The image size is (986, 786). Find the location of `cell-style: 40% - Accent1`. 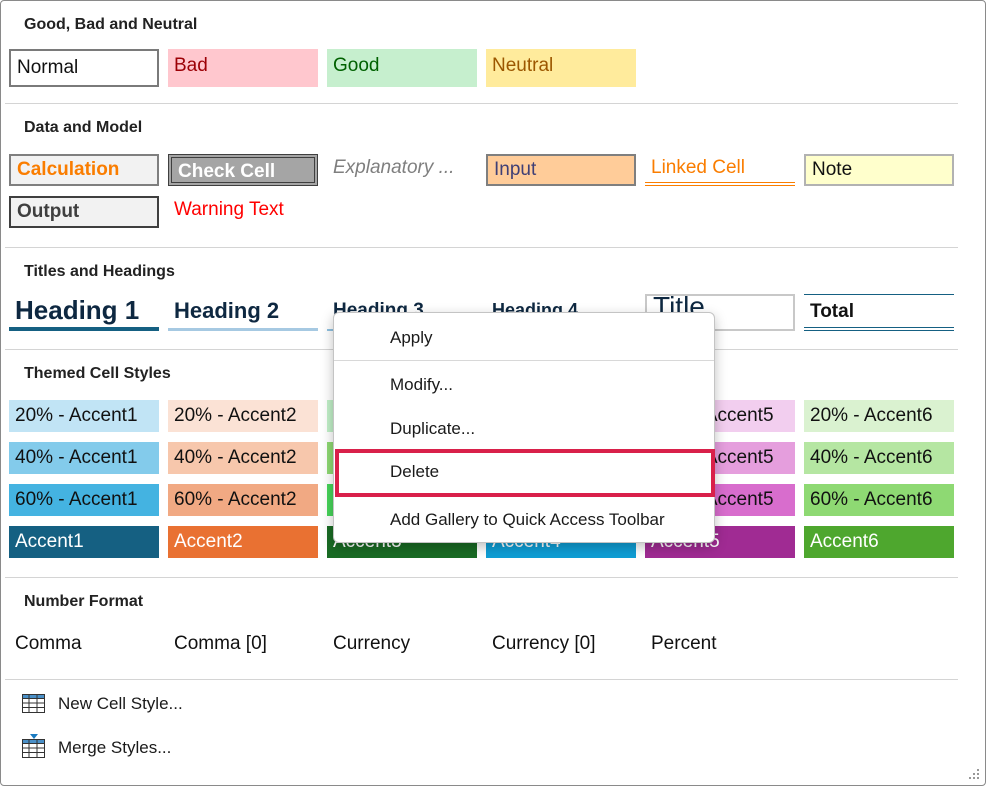

cell-style: 40% - Accent1 is located at coordinates (84, 458).